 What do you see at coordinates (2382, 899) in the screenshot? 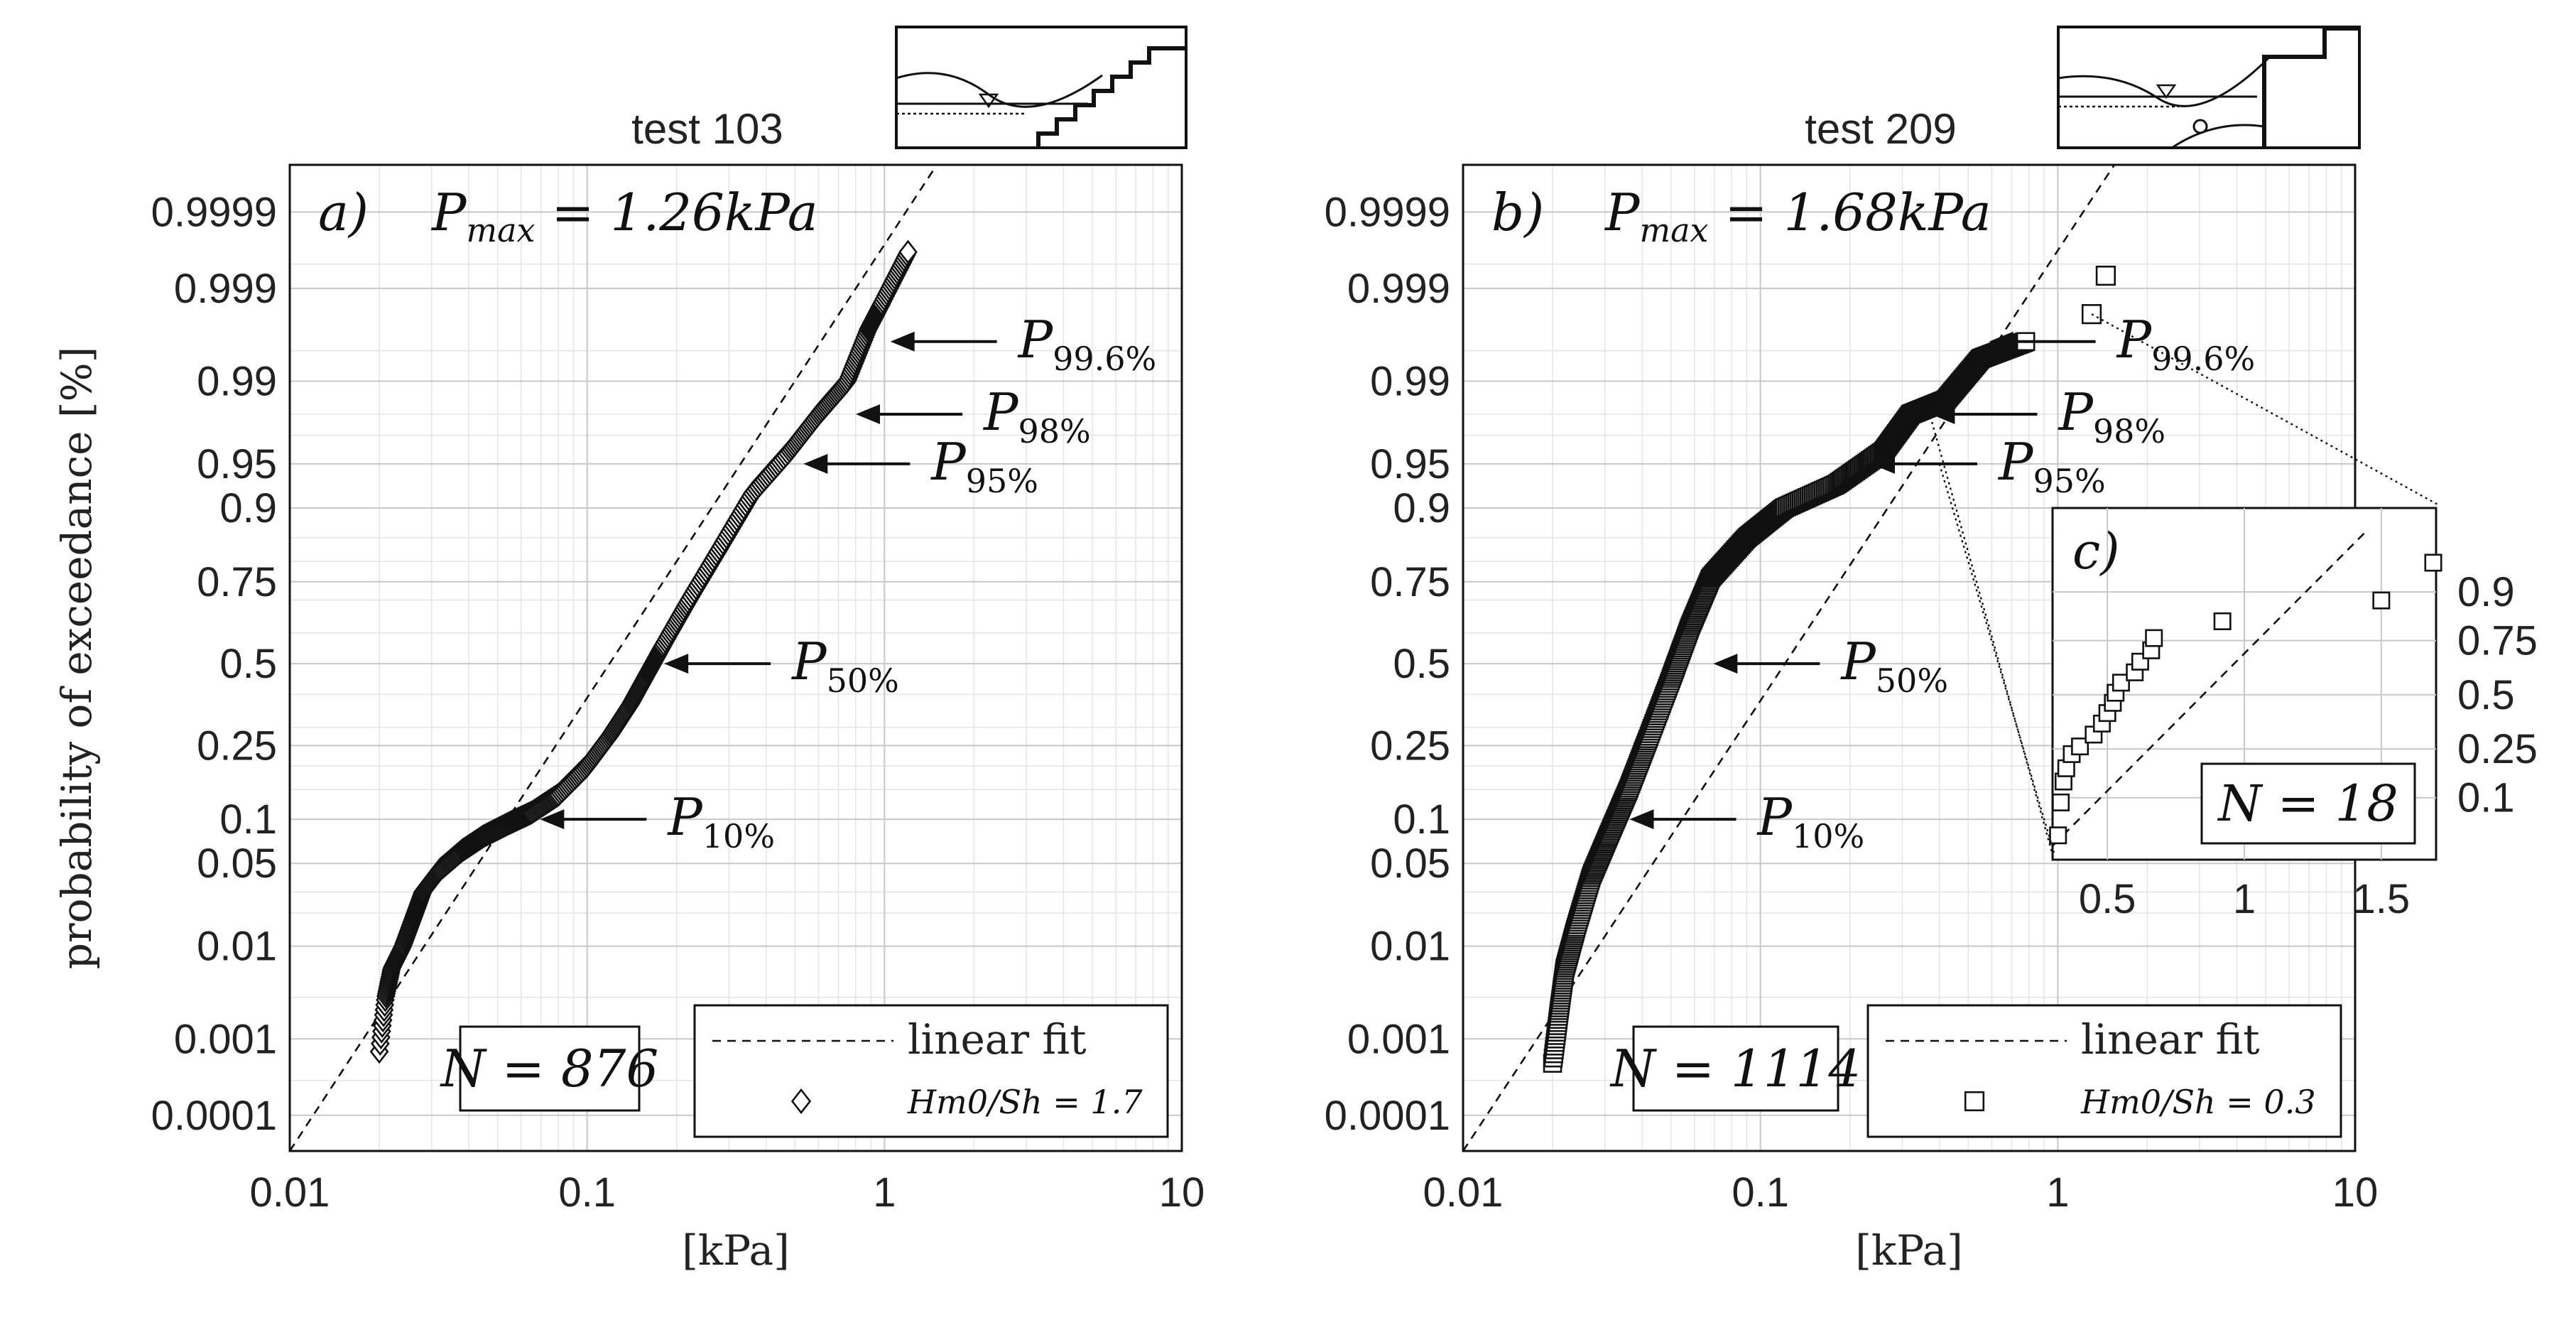
I see `inset-x-tick-label: 1.5` at bounding box center [2382, 899].